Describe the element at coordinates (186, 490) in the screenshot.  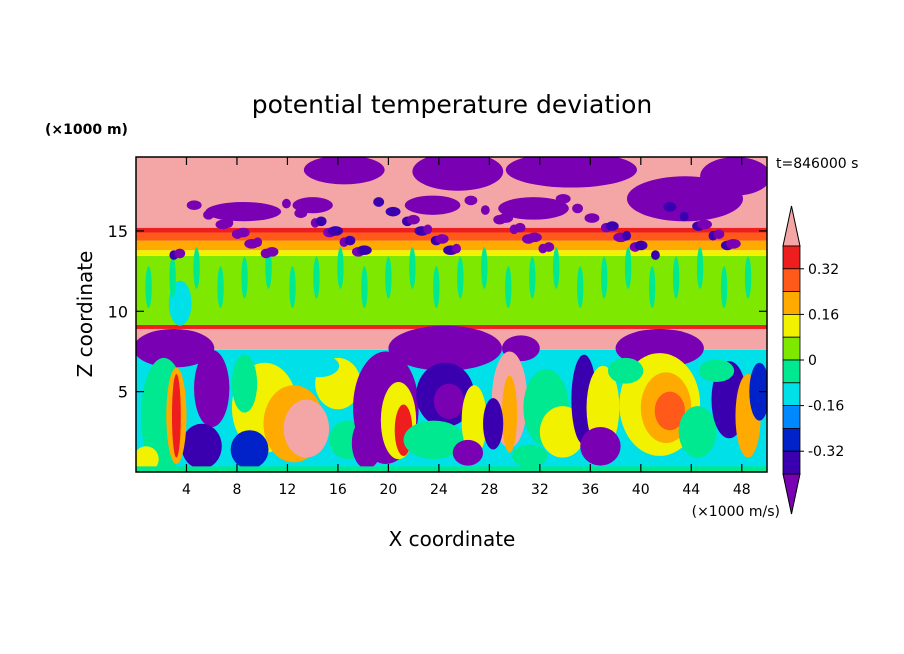
I see `x-tick-label: 4` at that location.